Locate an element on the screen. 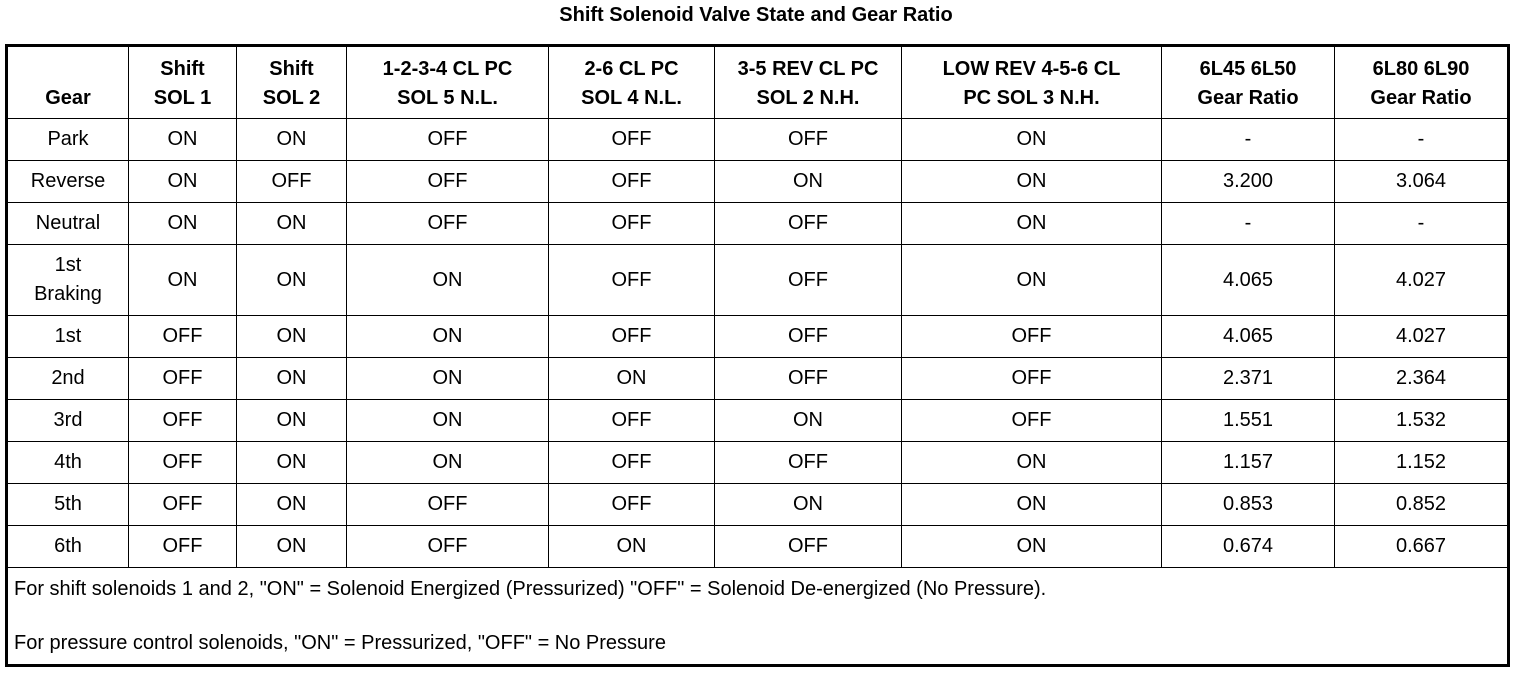 The image size is (1520, 676). gear-label: Neutral is located at coordinates (68, 223).